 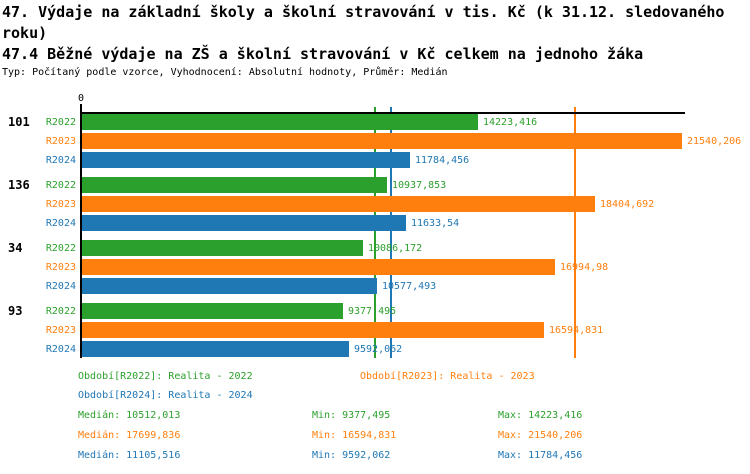 What do you see at coordinates (375, 232) in the screenshot?
I see `median-line-r2022` at bounding box center [375, 232].